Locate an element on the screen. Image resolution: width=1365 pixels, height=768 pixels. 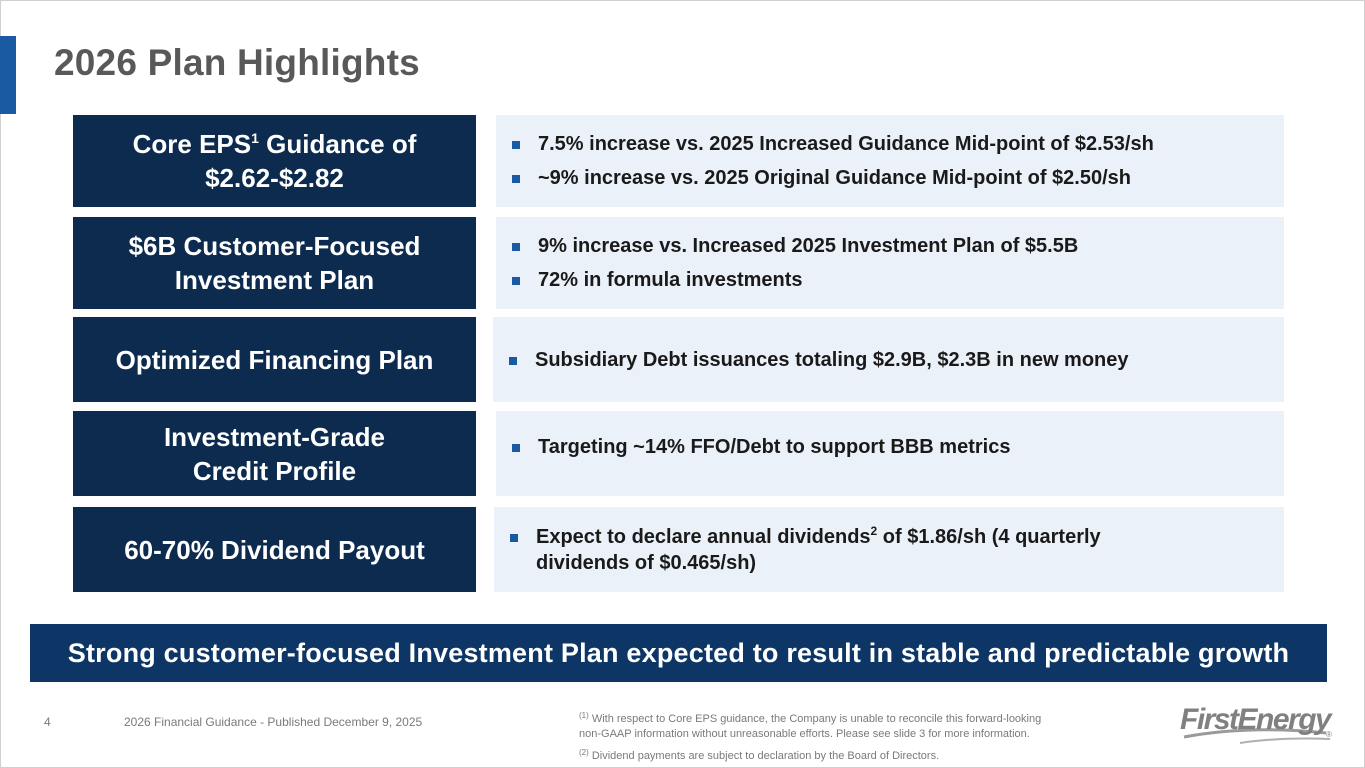
bullet-text: of $1.86/sh (4 quarterly is located at coordinates (989, 536).